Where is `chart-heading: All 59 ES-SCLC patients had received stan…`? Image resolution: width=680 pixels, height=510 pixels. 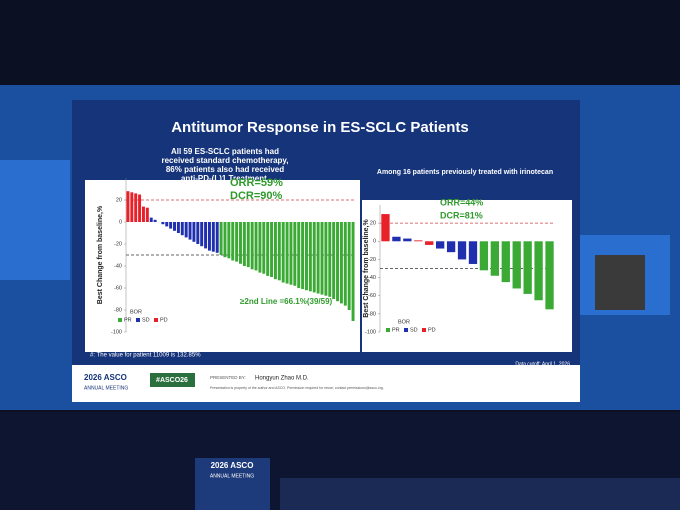 chart-heading: All 59 ES-SCLC patients had received stan… is located at coordinates (224, 165).